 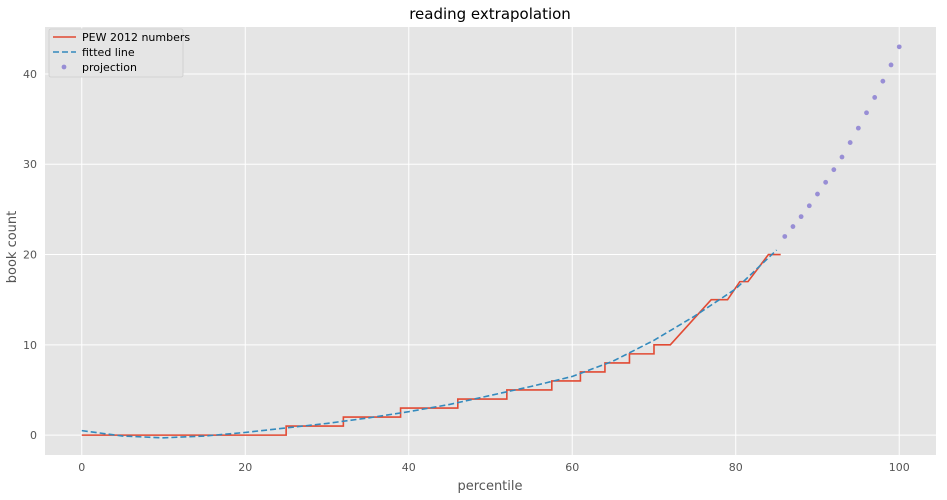 I want to click on x-tick-label: 20, so click(x=245, y=467).